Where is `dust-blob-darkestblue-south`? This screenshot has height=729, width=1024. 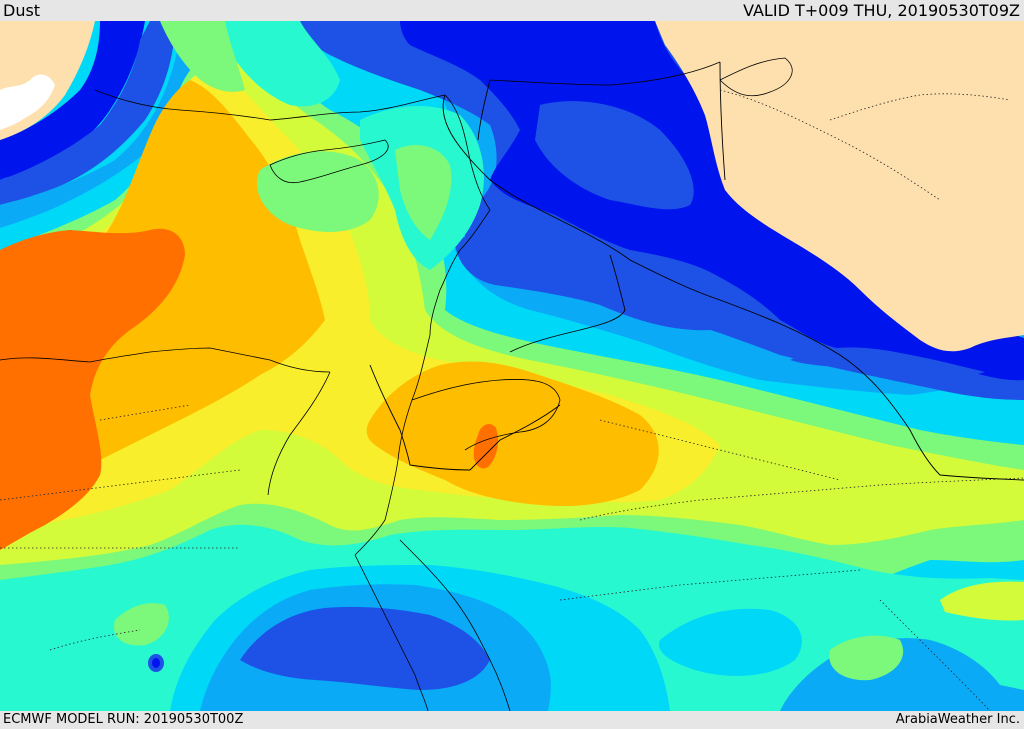
dust-blob-darkestblue-south is located at coordinates (156, 663).